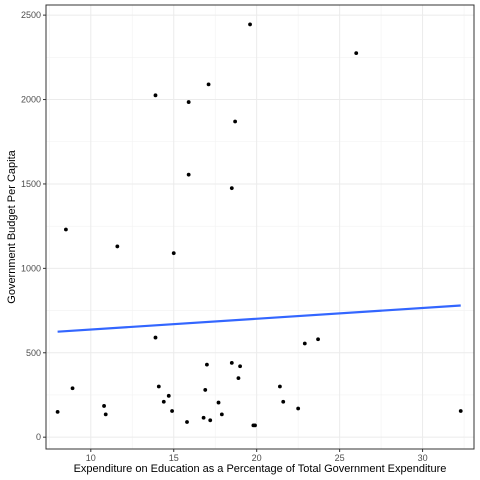  What do you see at coordinates (31, 15) in the screenshot?
I see `y-tick-label: 2500` at bounding box center [31, 15].